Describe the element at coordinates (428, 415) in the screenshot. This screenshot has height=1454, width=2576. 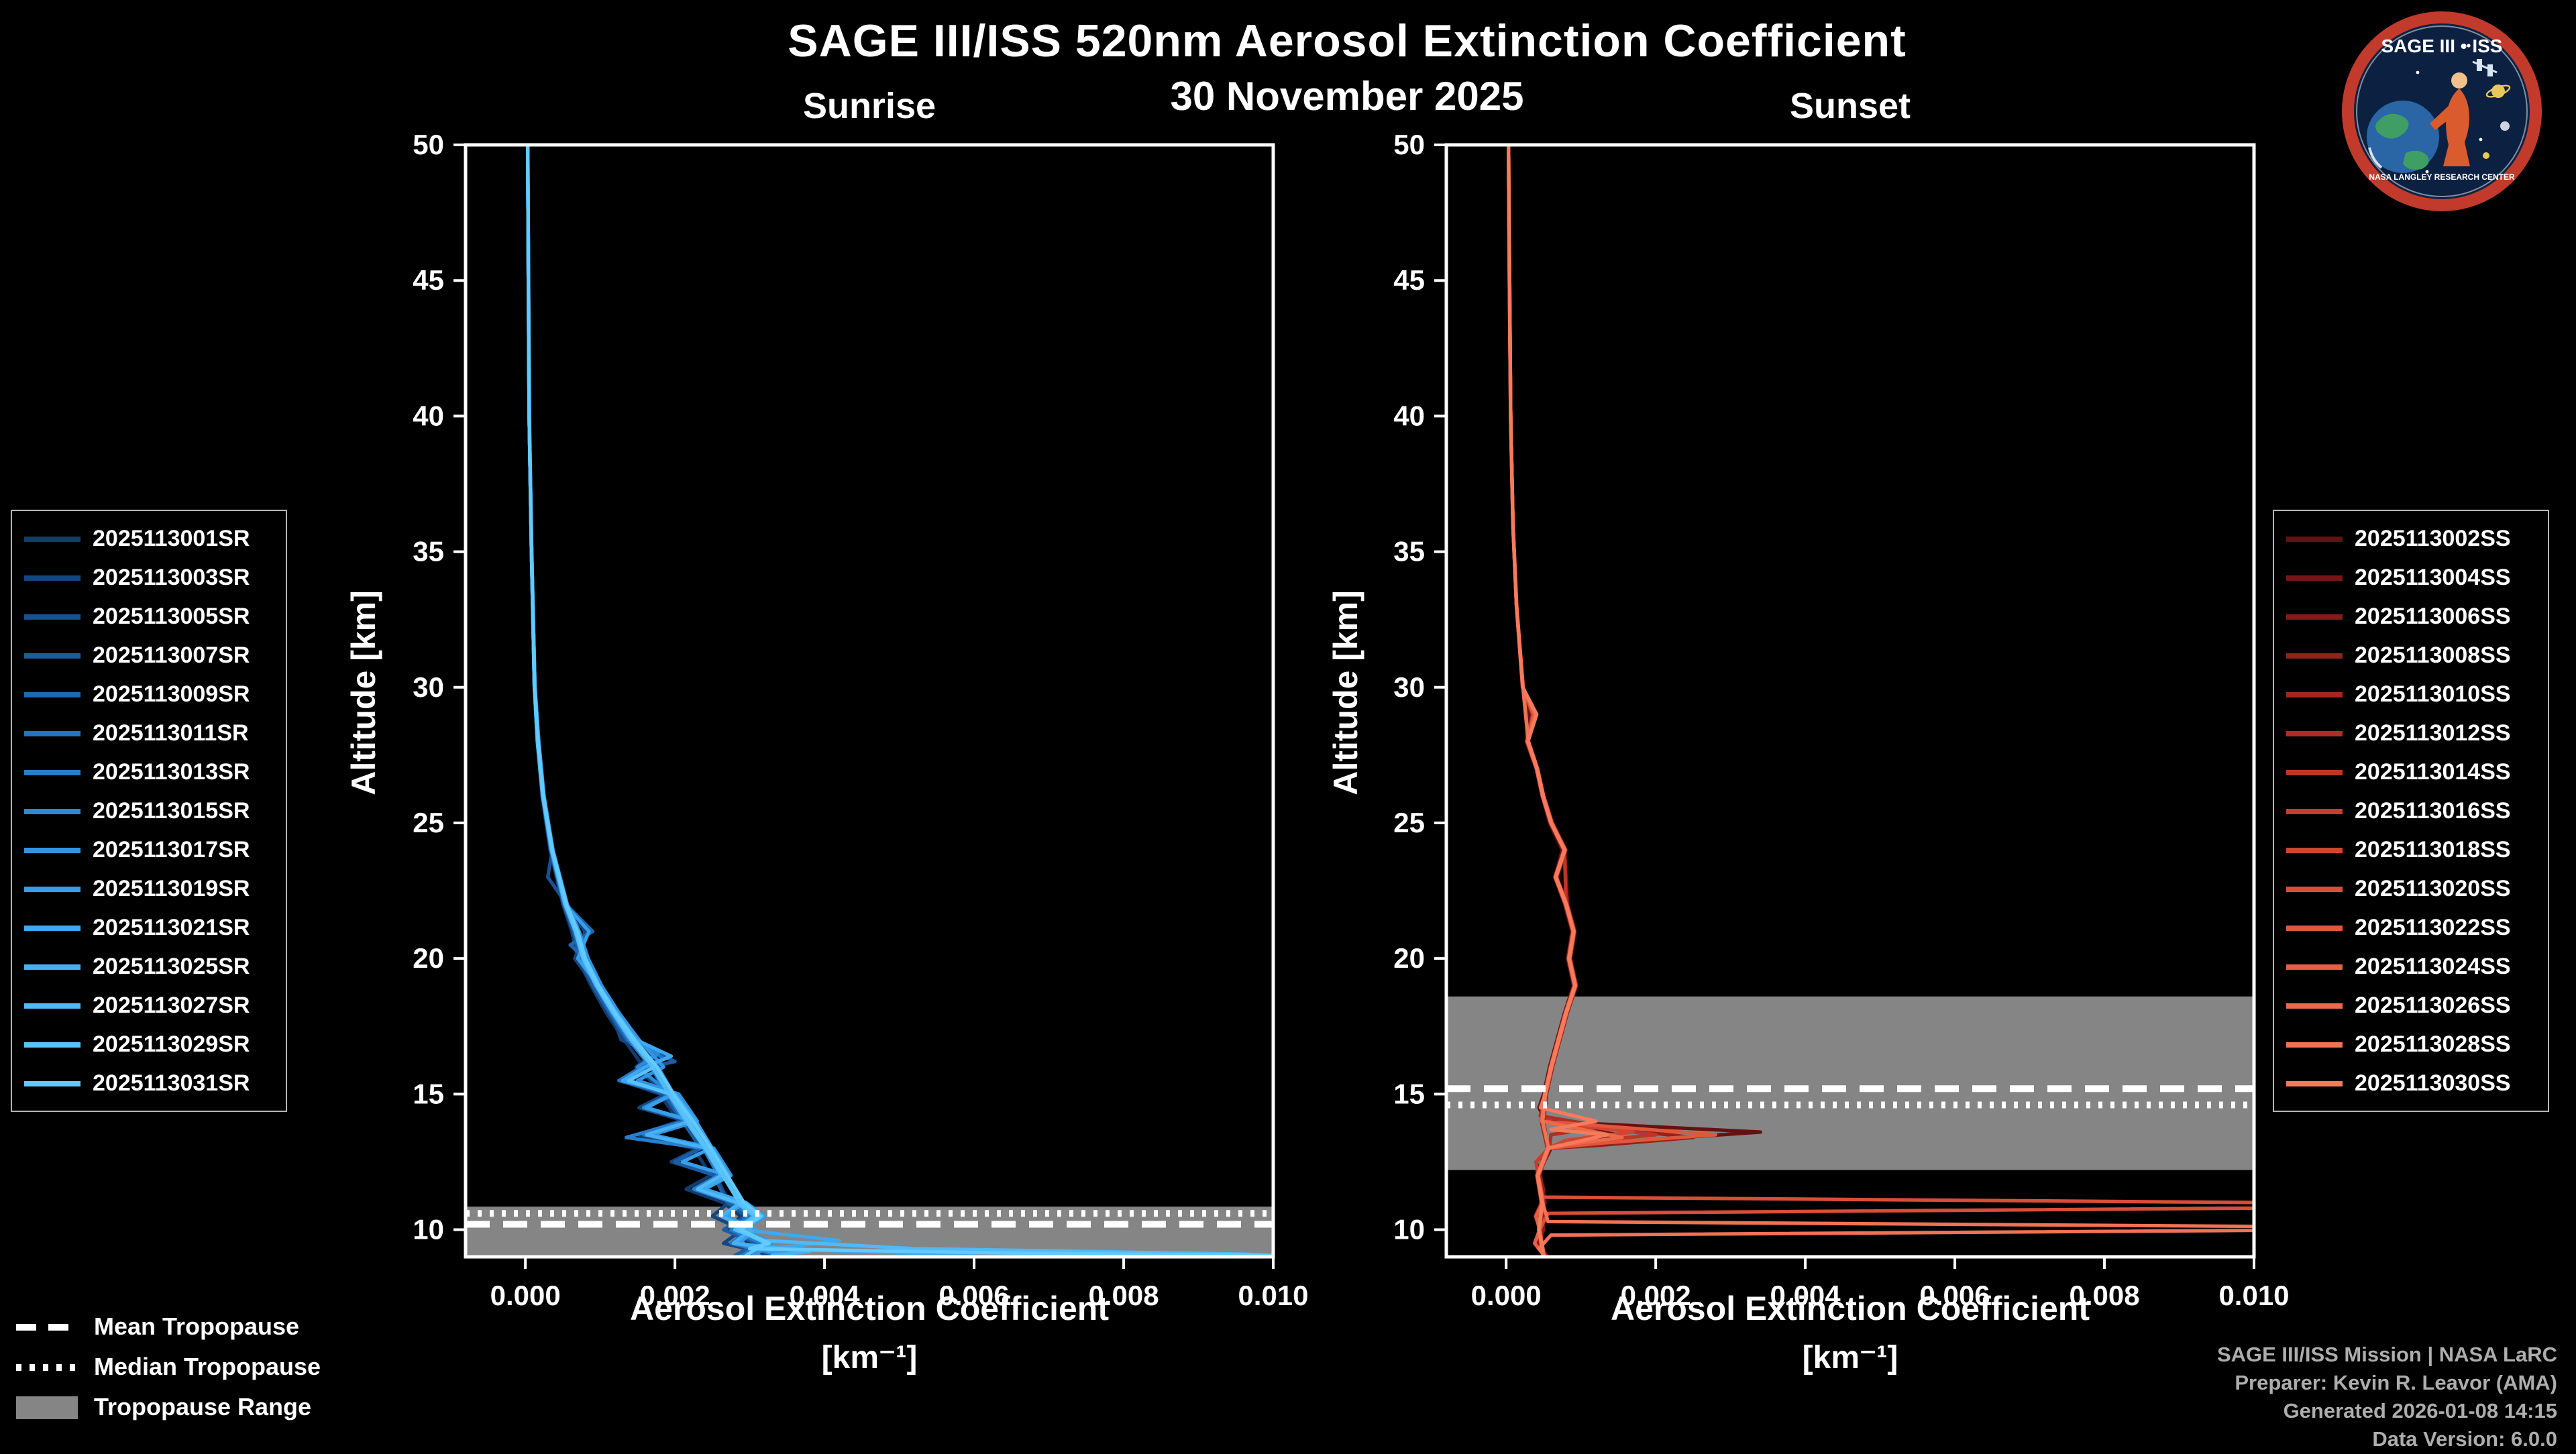
I see `y-tick-label: 40` at that location.